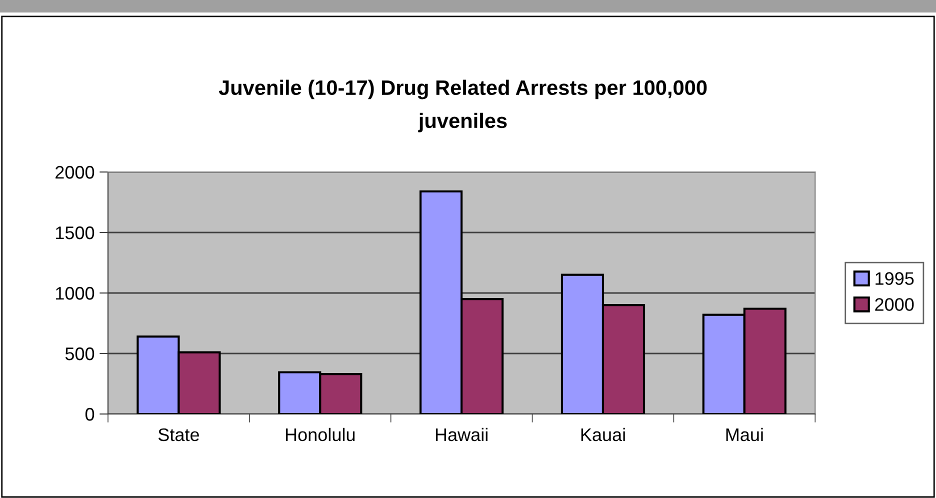 This screenshot has height=498, width=936. What do you see at coordinates (75, 233) in the screenshot?
I see `y-tick-label: 1500` at bounding box center [75, 233].